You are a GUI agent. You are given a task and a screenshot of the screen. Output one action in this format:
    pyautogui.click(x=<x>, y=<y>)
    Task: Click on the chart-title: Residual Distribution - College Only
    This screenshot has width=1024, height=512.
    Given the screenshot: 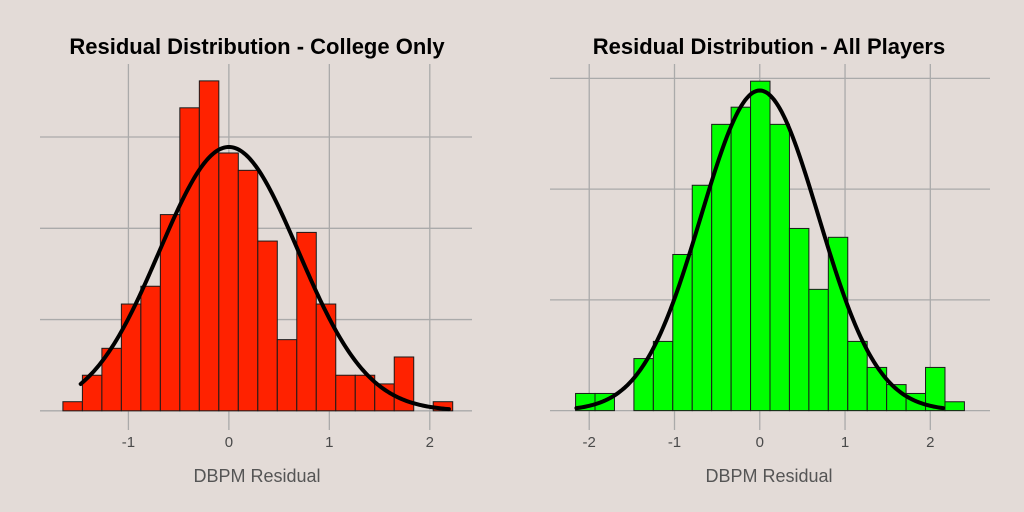 What is the action you would take?
    pyautogui.click(x=257, y=46)
    